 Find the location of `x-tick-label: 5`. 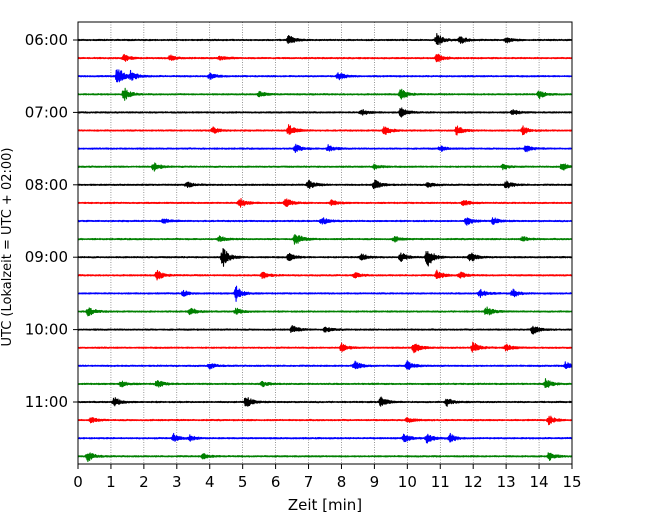

x-tick-label: 5 is located at coordinates (243, 482).